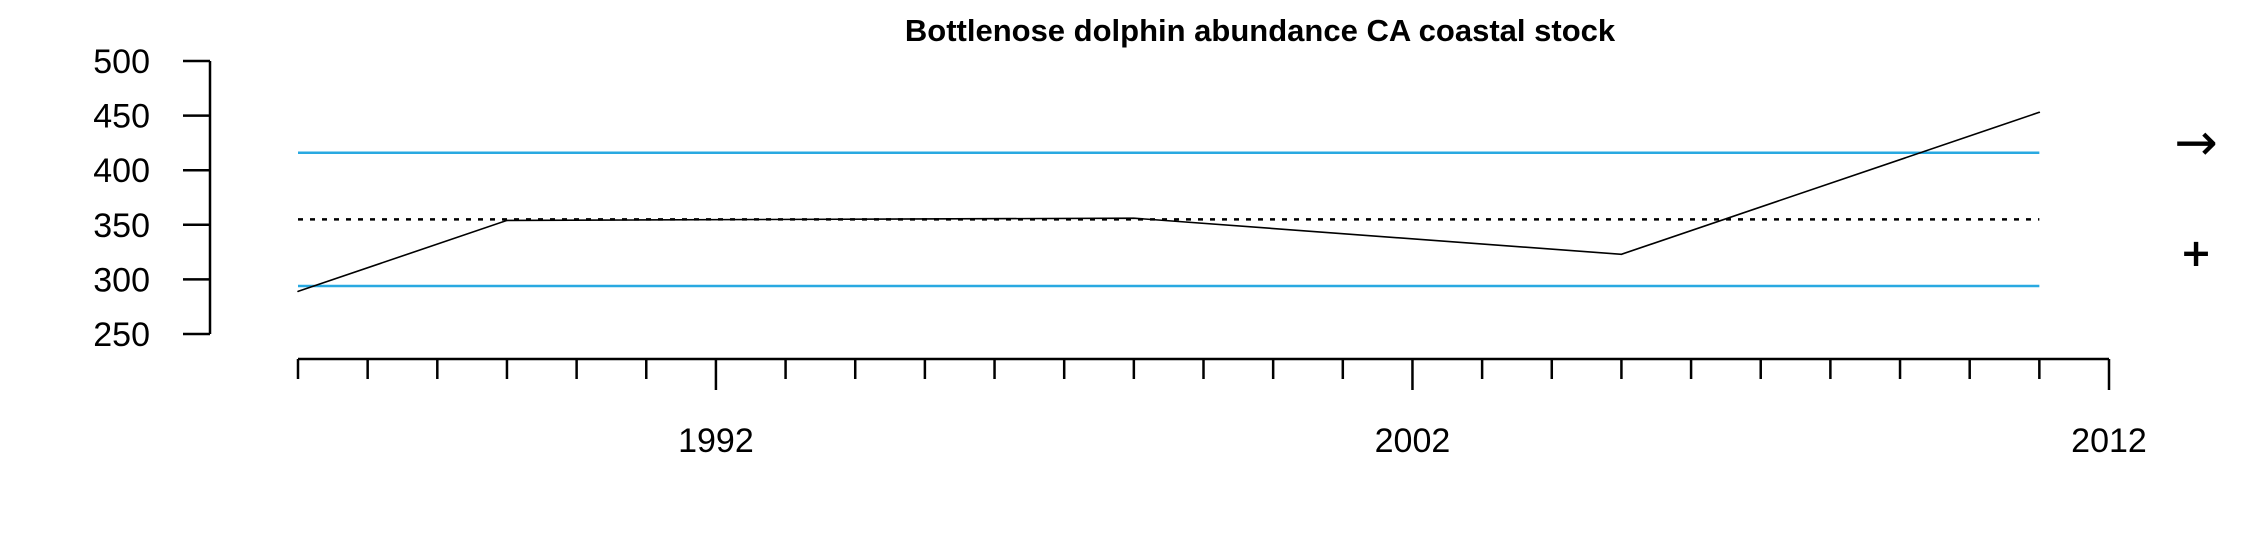  Describe the element at coordinates (716, 441) in the screenshot. I see `x-tick-label: 1992` at that location.